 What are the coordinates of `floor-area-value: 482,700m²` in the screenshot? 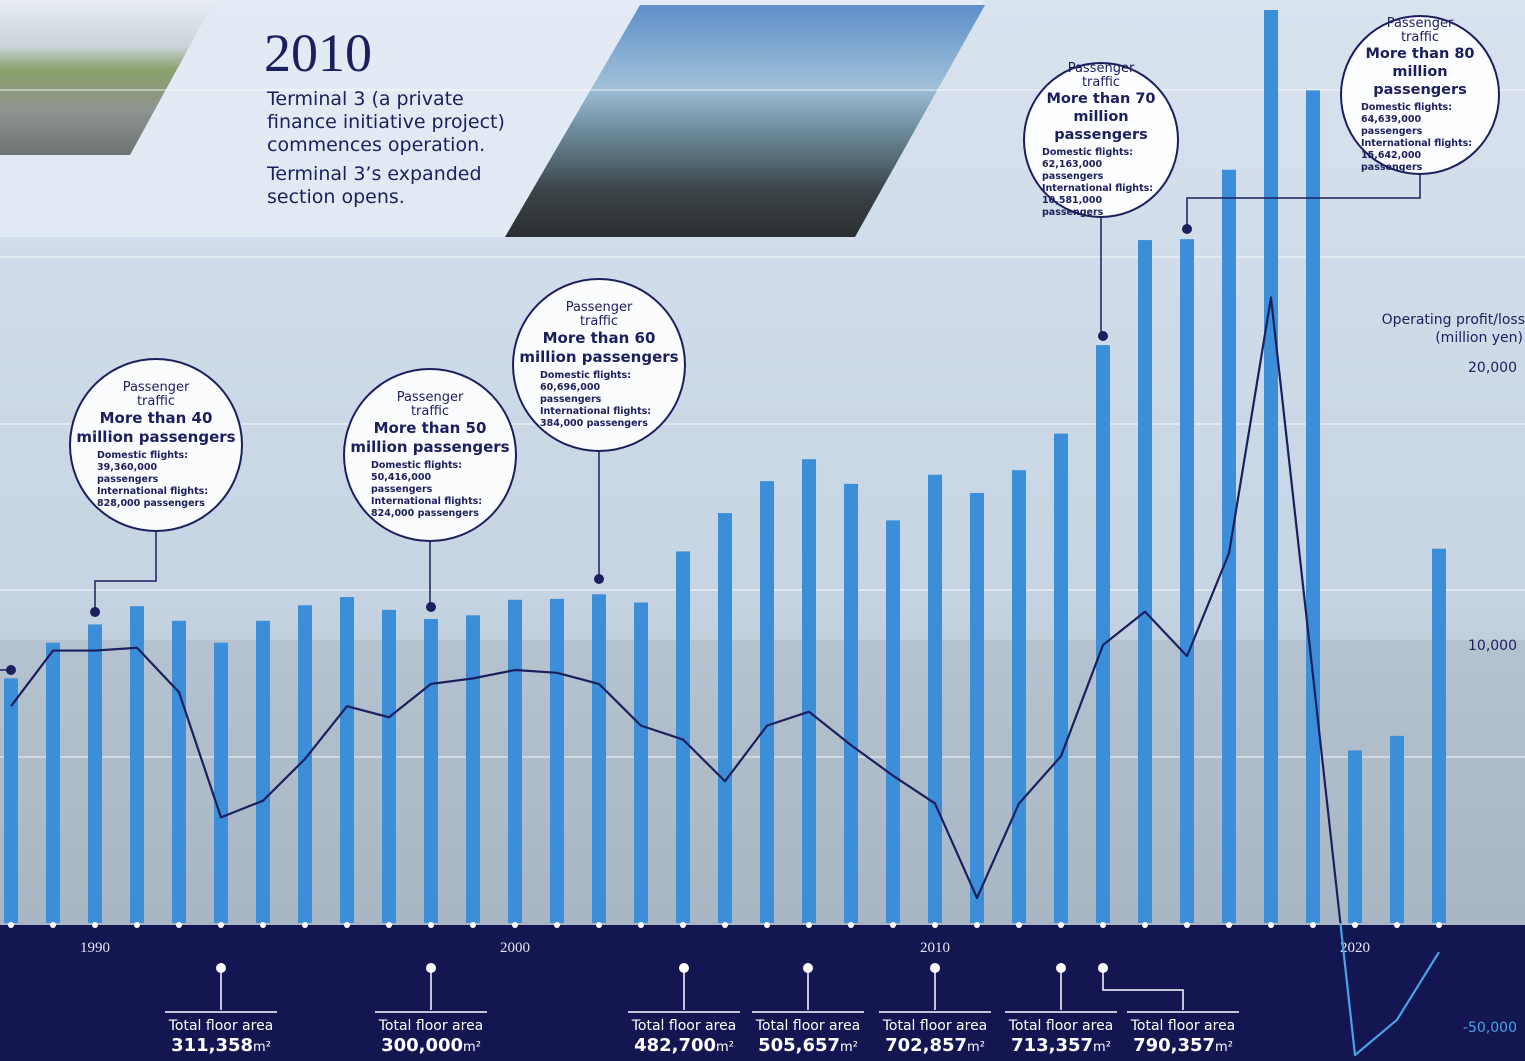 It's located at (684, 1047).